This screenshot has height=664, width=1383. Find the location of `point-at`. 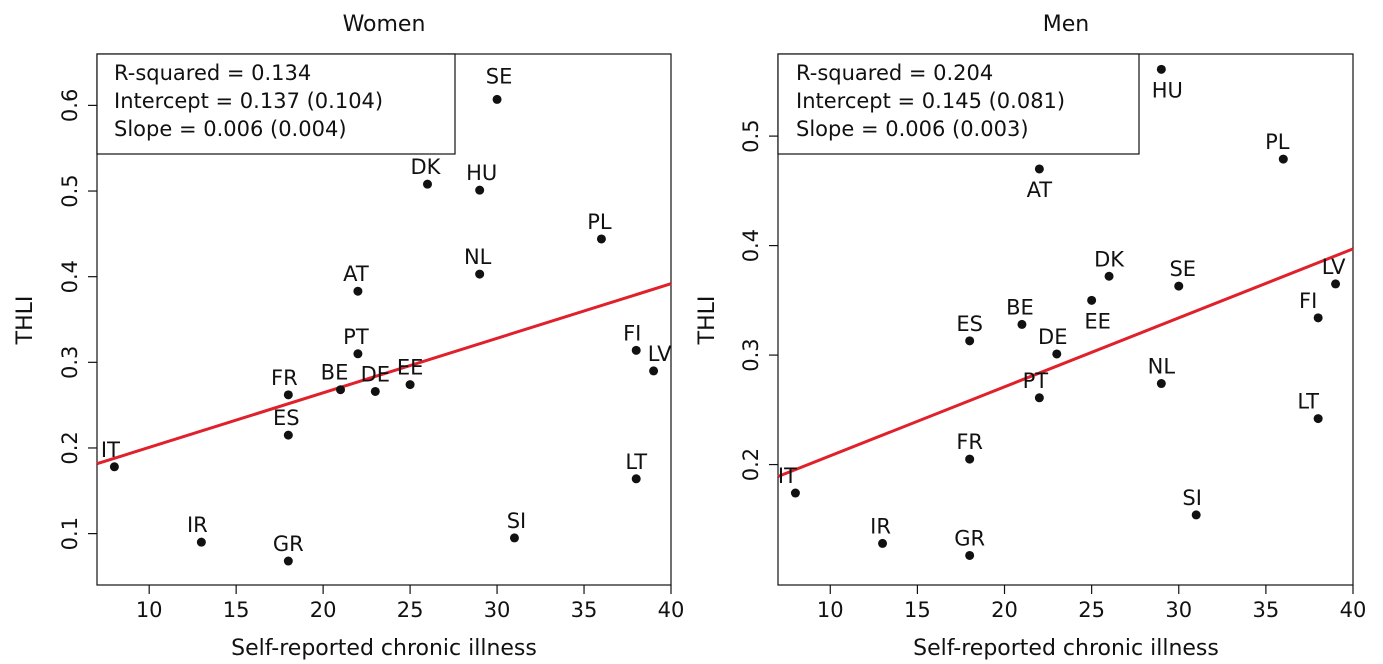

point-at is located at coordinates (358, 291).